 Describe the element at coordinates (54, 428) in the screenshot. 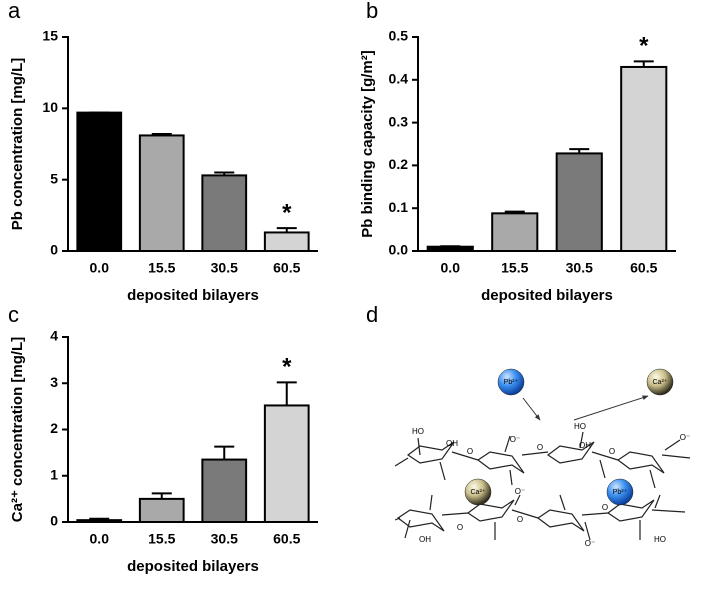

I see `y-tick-label: 2` at that location.